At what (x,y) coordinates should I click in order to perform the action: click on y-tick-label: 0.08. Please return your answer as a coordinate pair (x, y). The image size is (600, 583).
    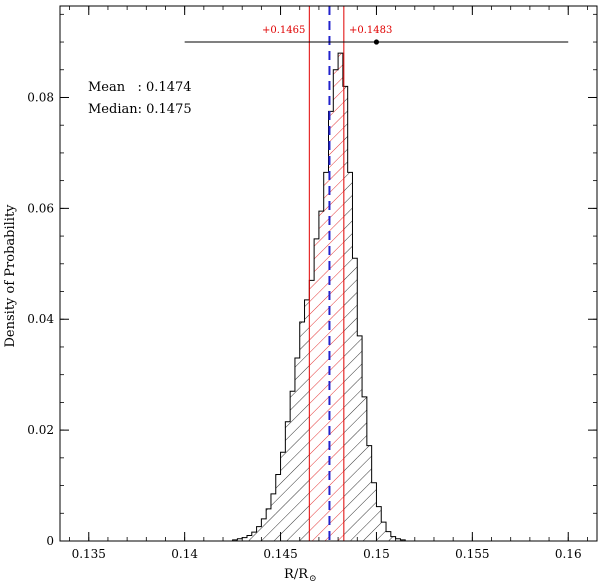
    Looking at the image, I should click on (40, 97).